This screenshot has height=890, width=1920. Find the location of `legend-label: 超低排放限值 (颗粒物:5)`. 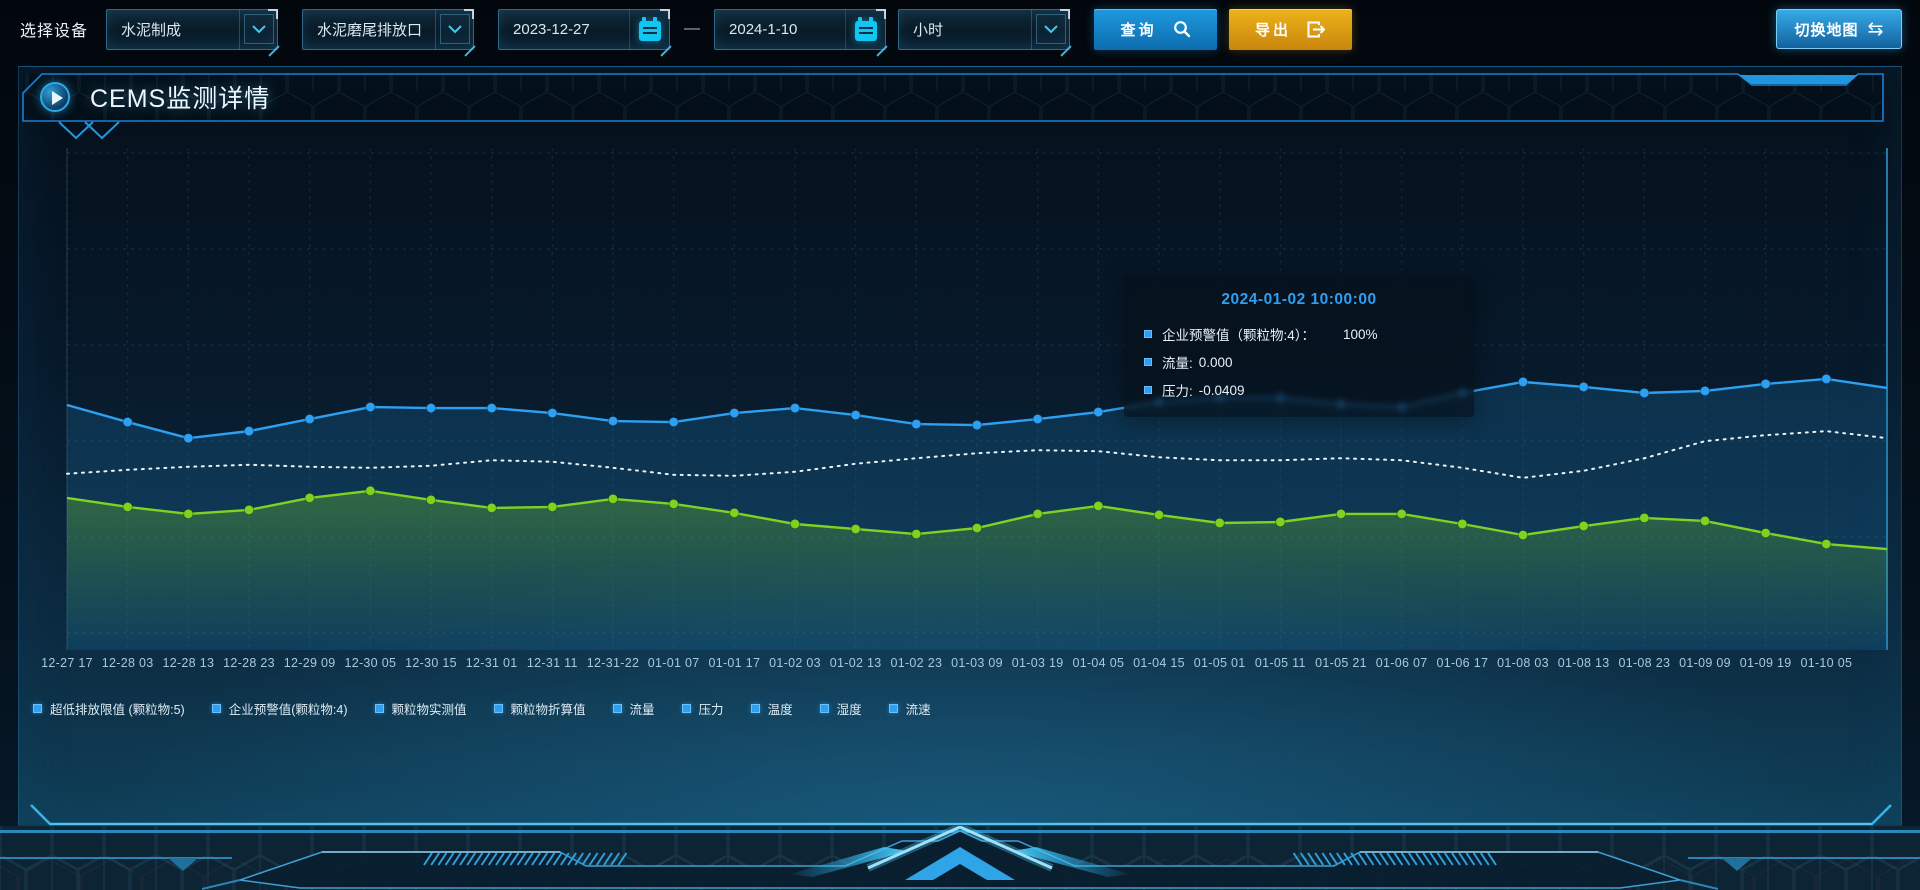

legend-label: 超低排放限值 (颗粒物:5) is located at coordinates (117, 710).